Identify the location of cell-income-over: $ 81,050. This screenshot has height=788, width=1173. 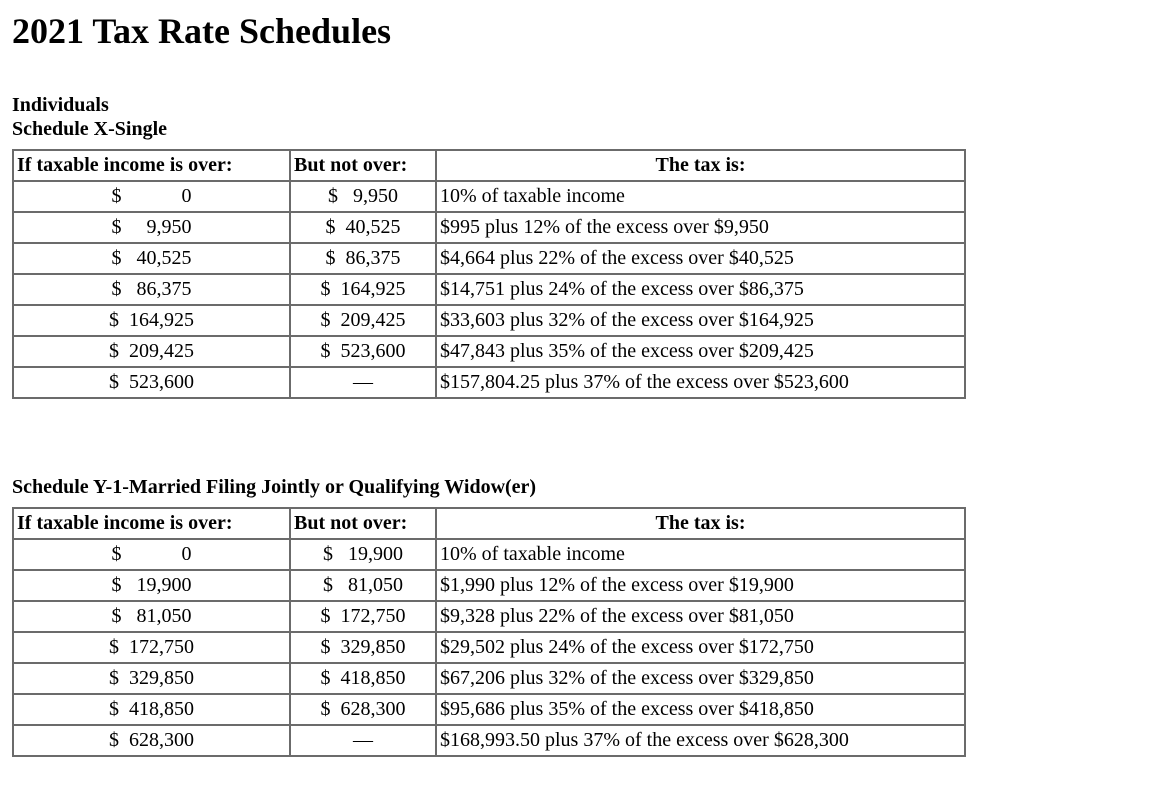
(151, 616).